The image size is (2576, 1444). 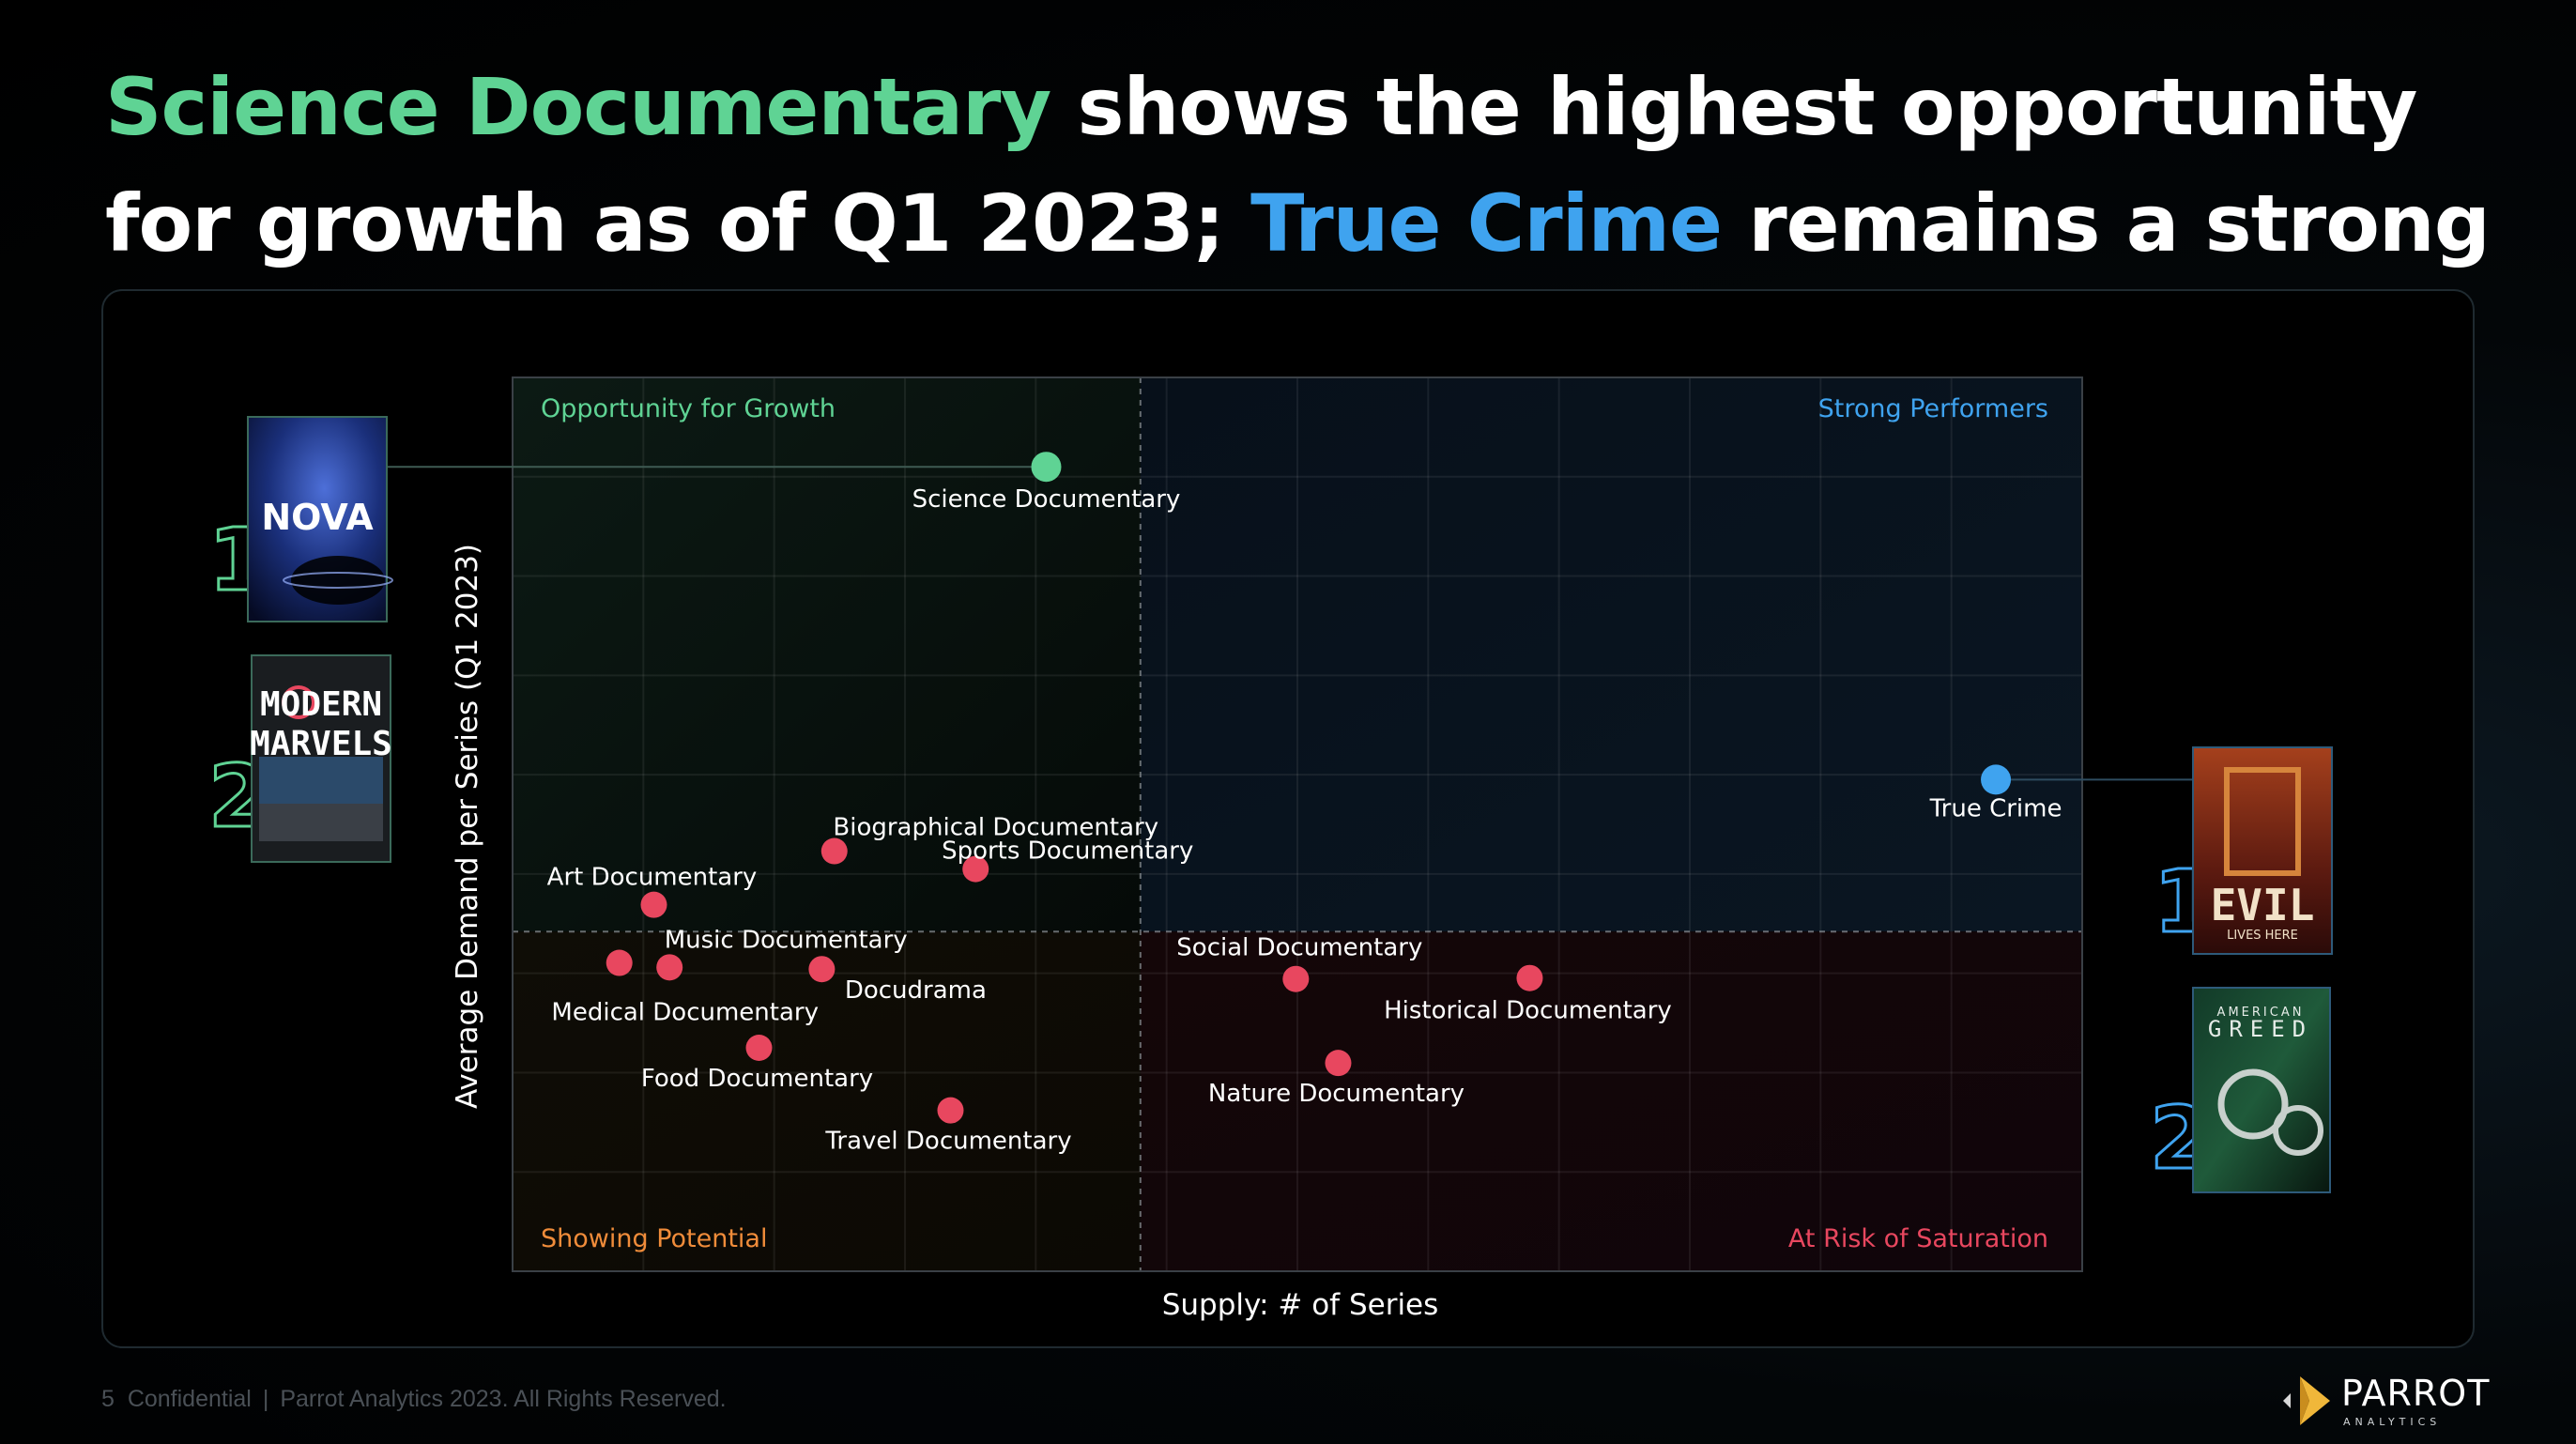 I want to click on data-point-social-documentary, so click(x=1296, y=978).